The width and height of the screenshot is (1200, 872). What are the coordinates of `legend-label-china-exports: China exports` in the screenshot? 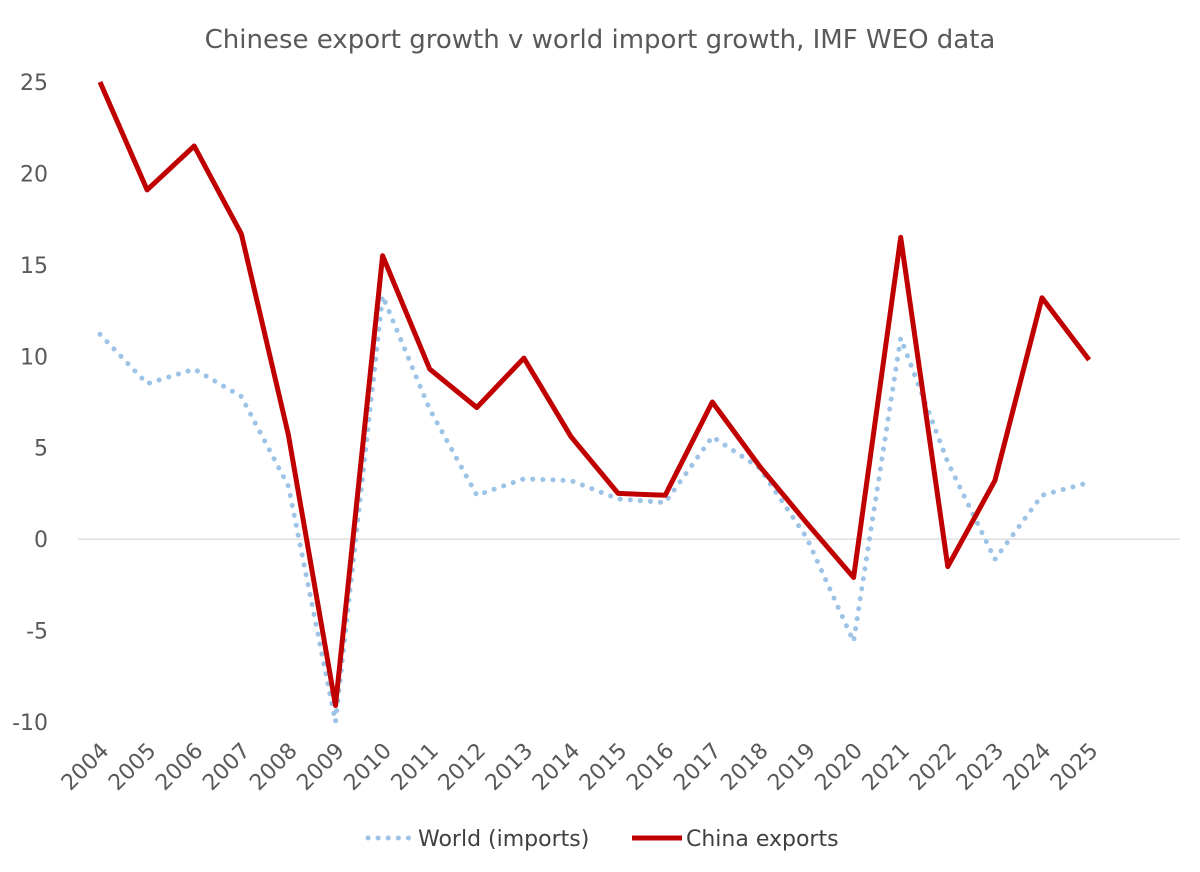 It's located at (762, 839).